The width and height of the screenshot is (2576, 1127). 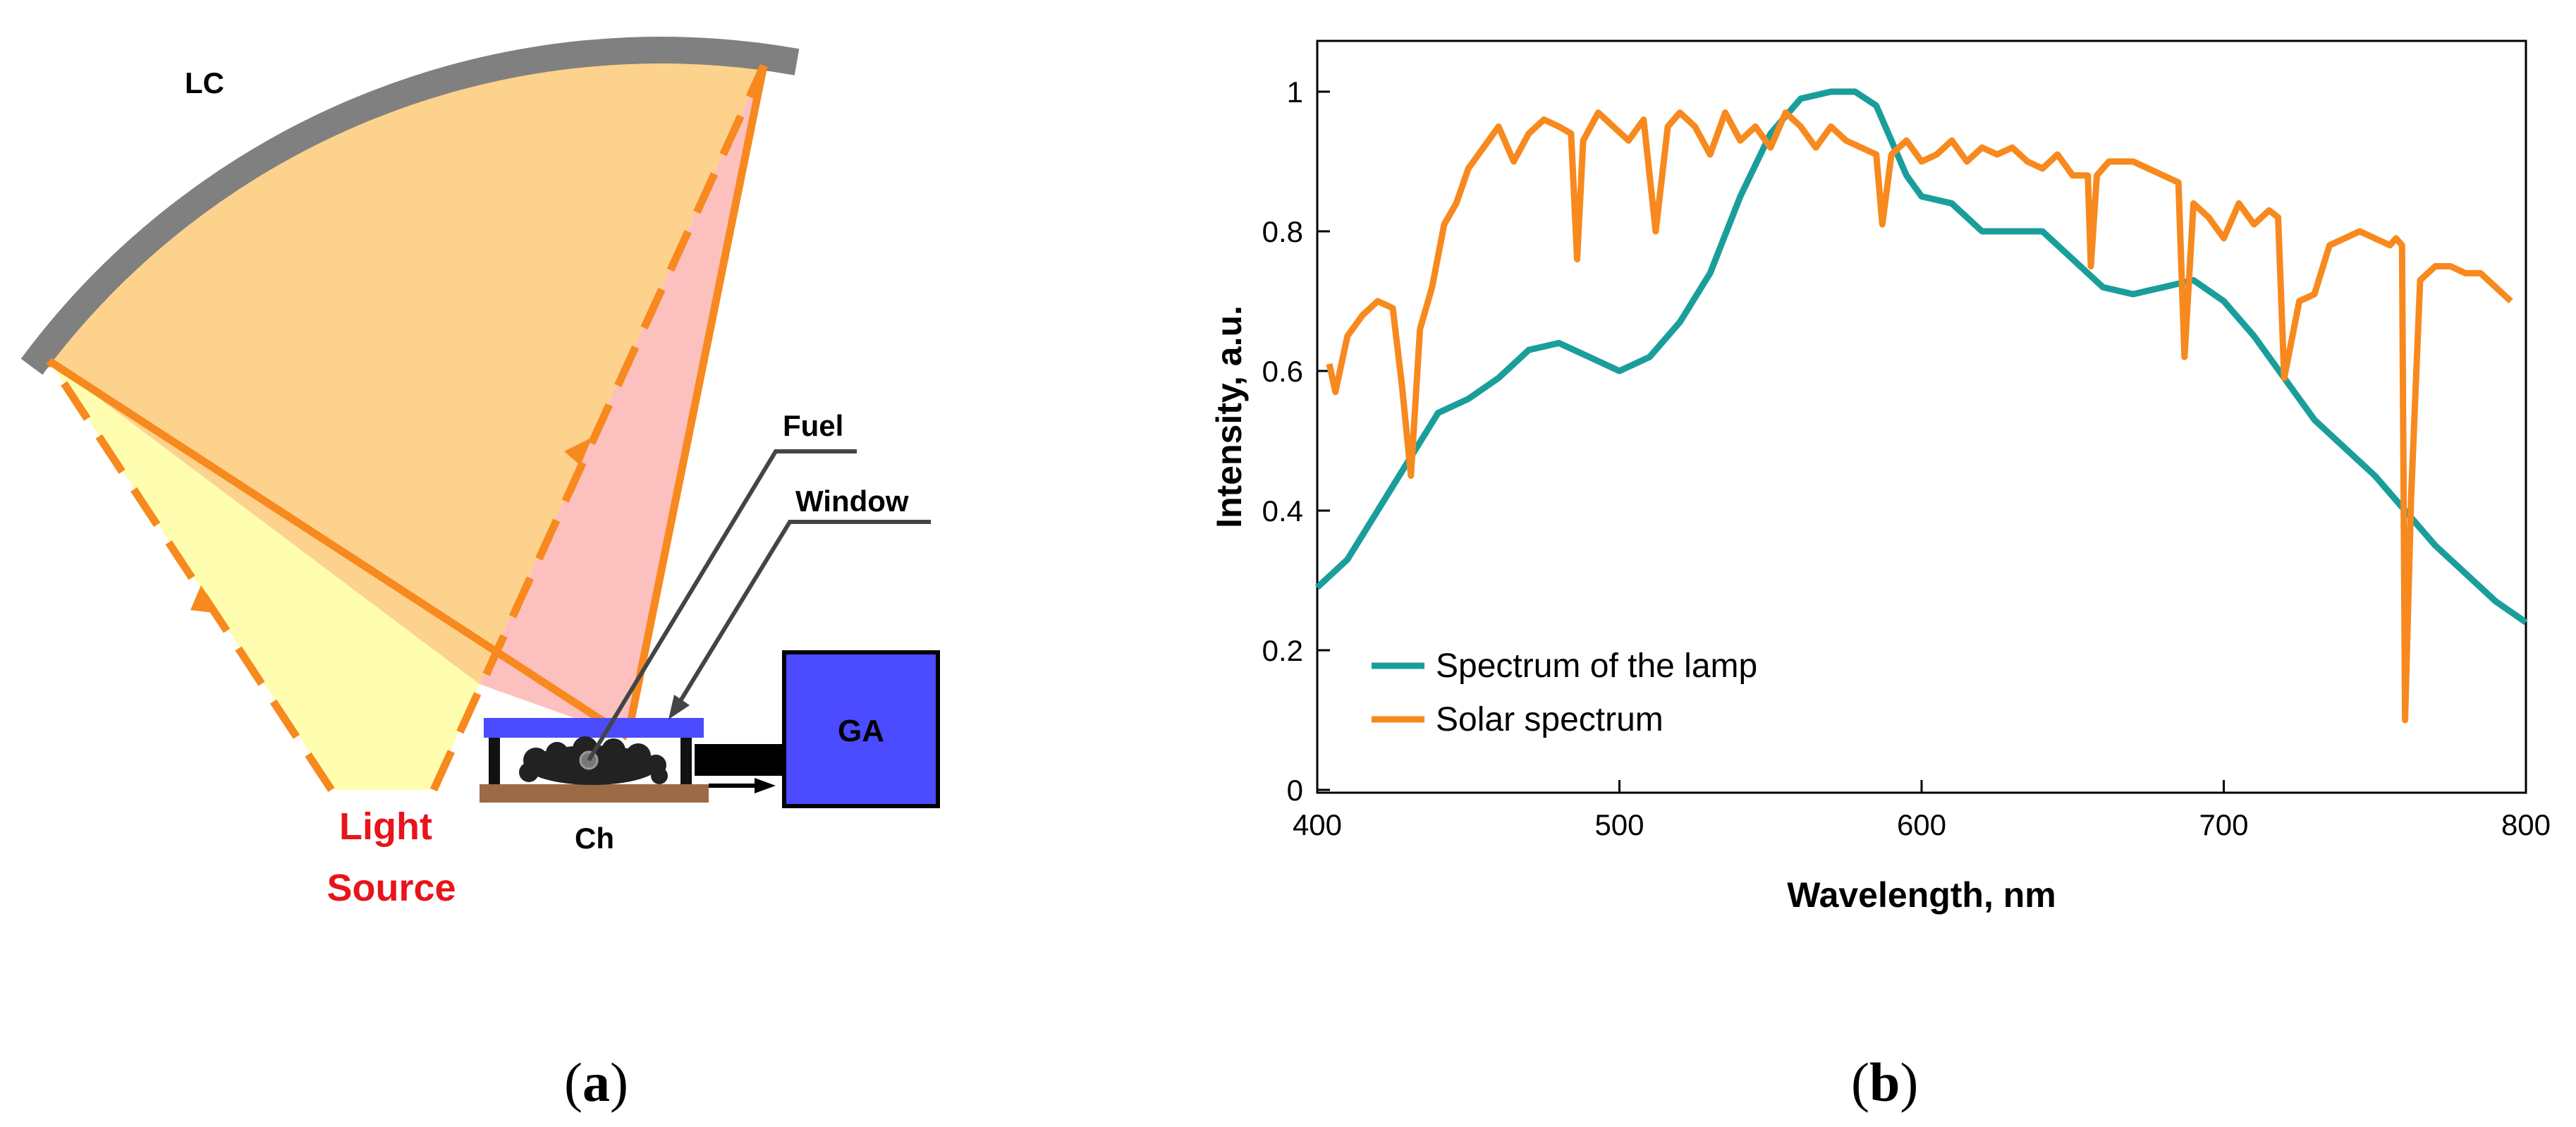 I want to click on legend-label-solar: Solar spectrum, so click(x=1550, y=720).